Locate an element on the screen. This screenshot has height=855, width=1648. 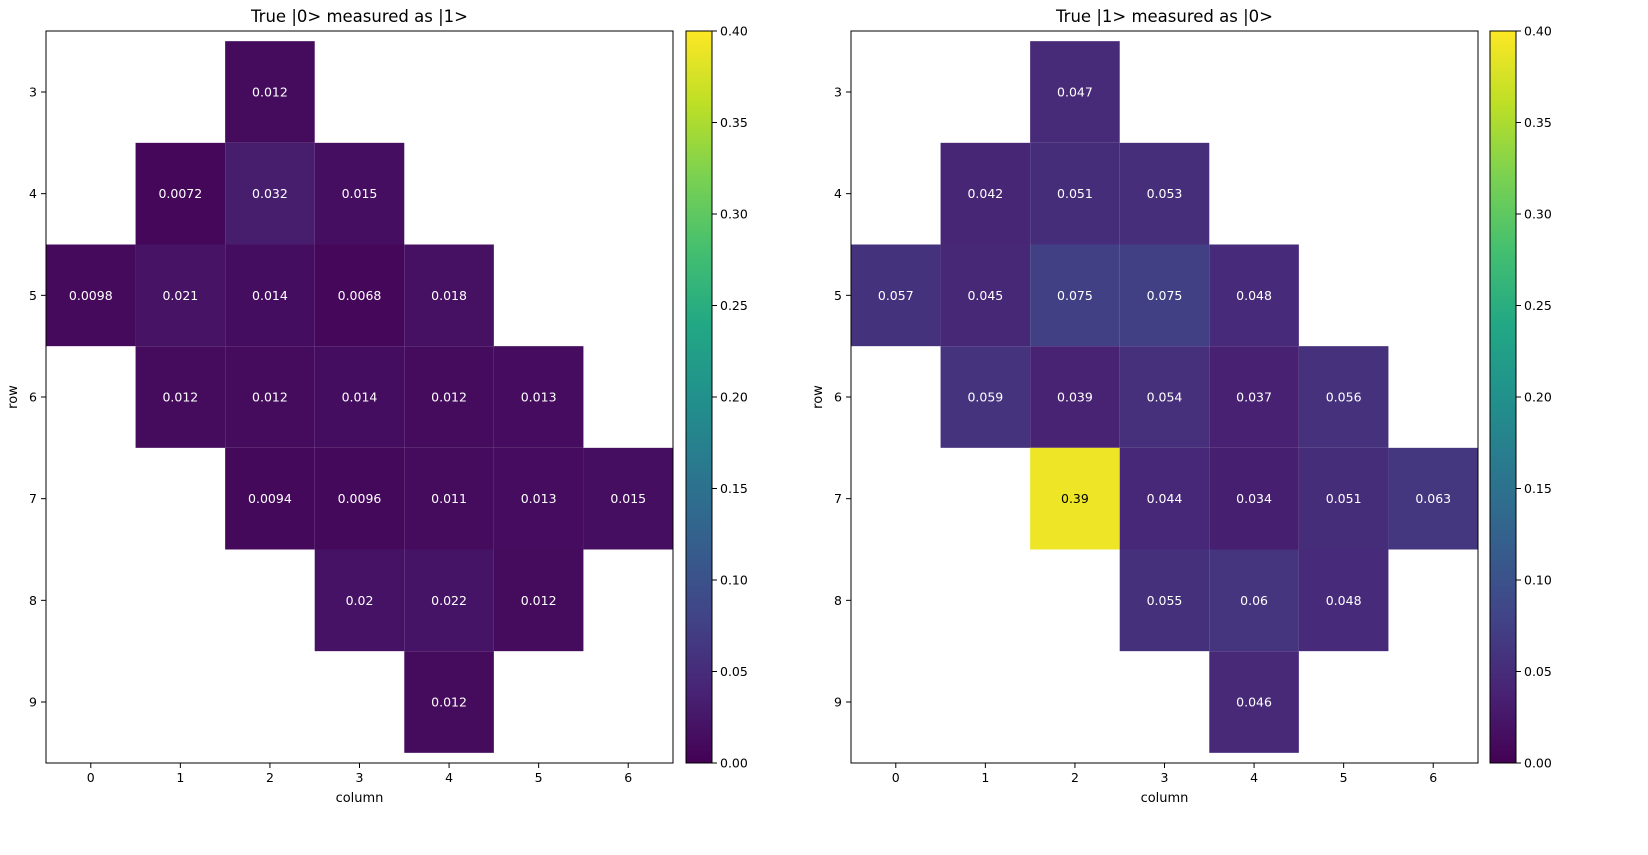
cell-value-label: 0.053 is located at coordinates (1165, 193).